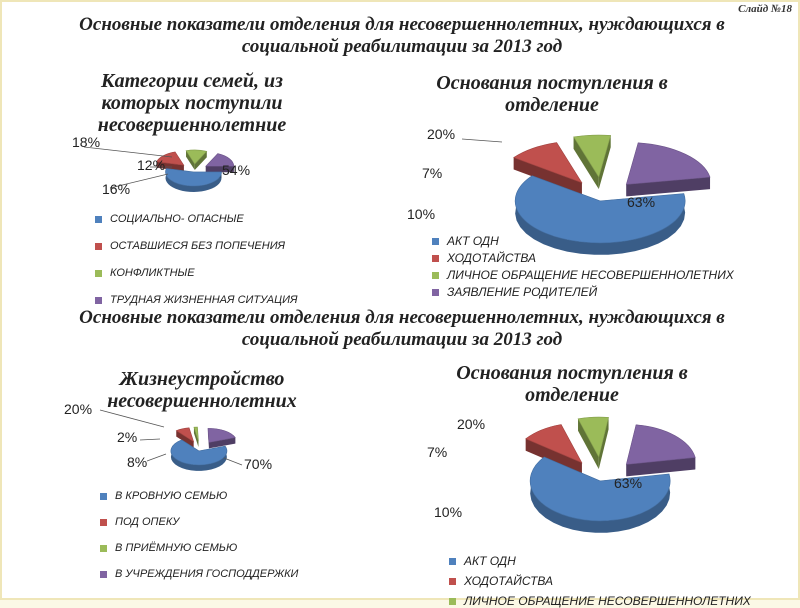 The height and width of the screenshot is (608, 800). I want to click on chart3-title: Жизнеустройство несовершеннолетних, so click(202, 390).